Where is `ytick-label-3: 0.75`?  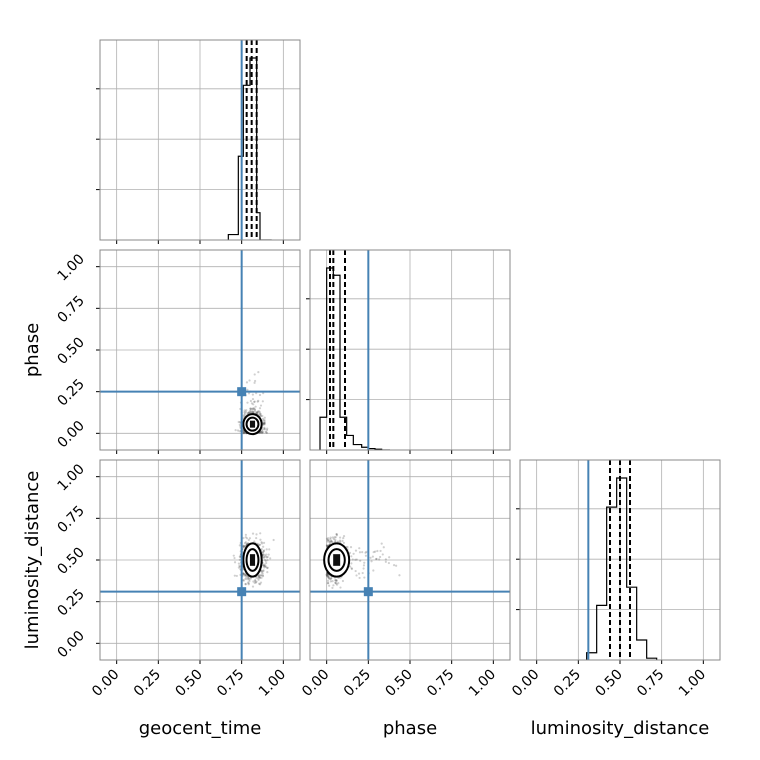 ytick-label-3: 0.75 is located at coordinates (70, 309).